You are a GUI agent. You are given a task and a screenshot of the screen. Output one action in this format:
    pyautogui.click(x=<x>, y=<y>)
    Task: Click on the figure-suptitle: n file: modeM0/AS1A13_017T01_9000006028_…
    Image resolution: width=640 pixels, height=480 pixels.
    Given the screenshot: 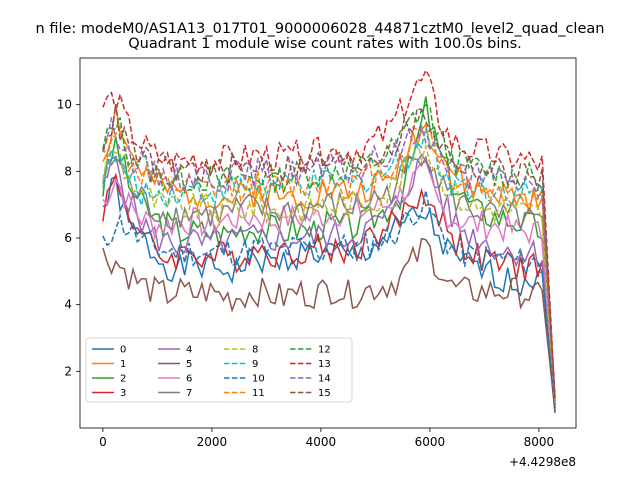 What is the action you would take?
    pyautogui.click(x=320, y=29)
    